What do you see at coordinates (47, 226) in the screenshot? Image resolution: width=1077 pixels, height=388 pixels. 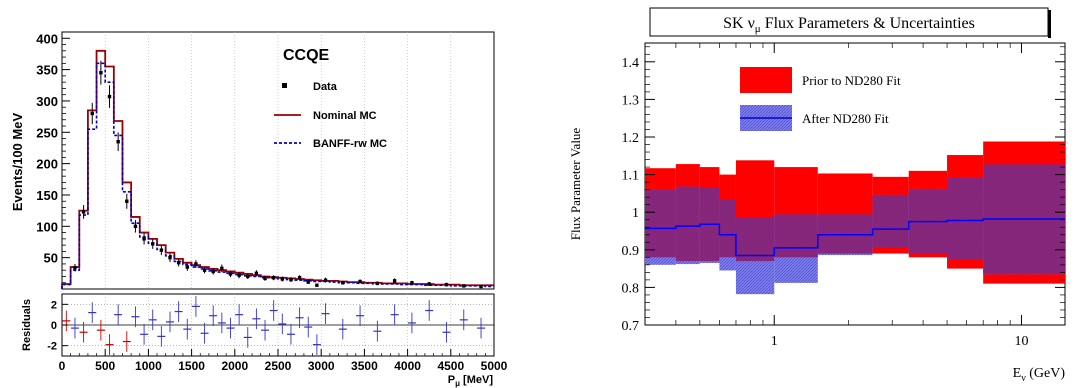 I see `y-tick-label: 100` at bounding box center [47, 226].